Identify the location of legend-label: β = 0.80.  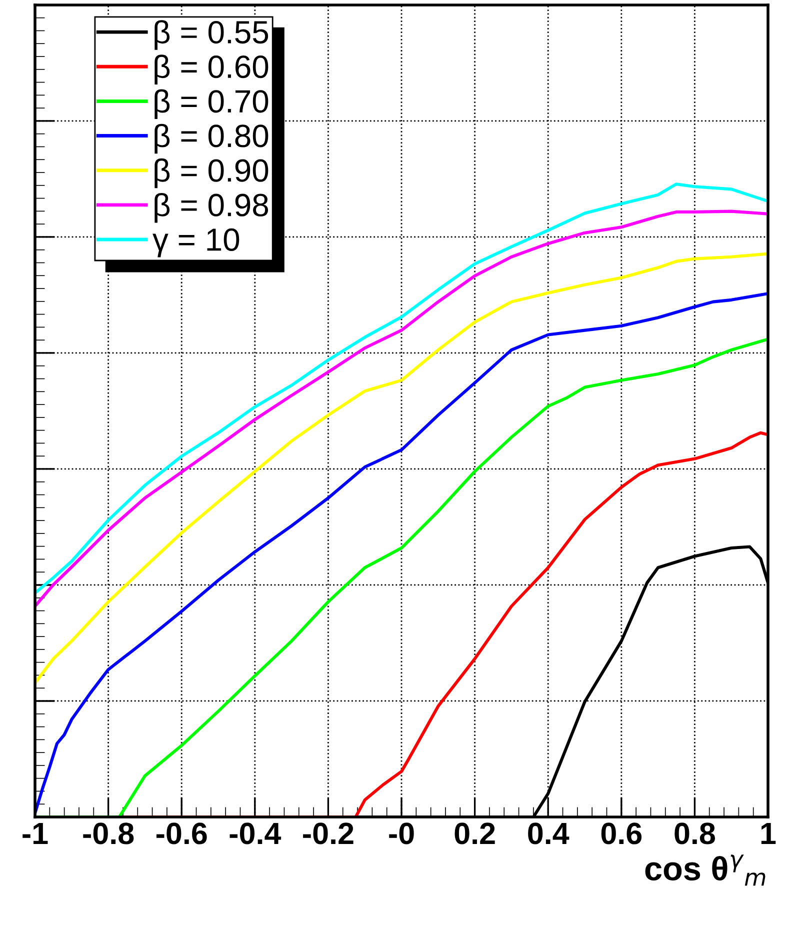
(211, 139).